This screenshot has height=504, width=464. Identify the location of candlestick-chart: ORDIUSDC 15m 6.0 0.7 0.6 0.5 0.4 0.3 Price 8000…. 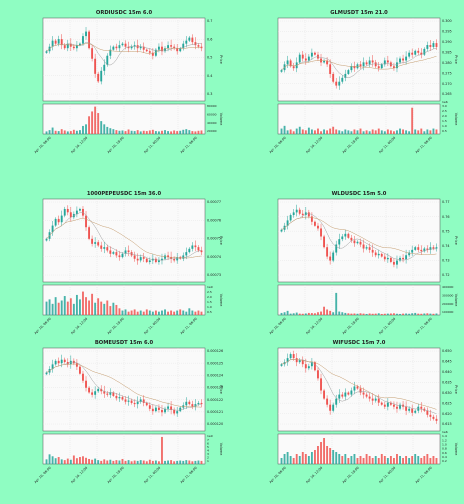
(128, 82).